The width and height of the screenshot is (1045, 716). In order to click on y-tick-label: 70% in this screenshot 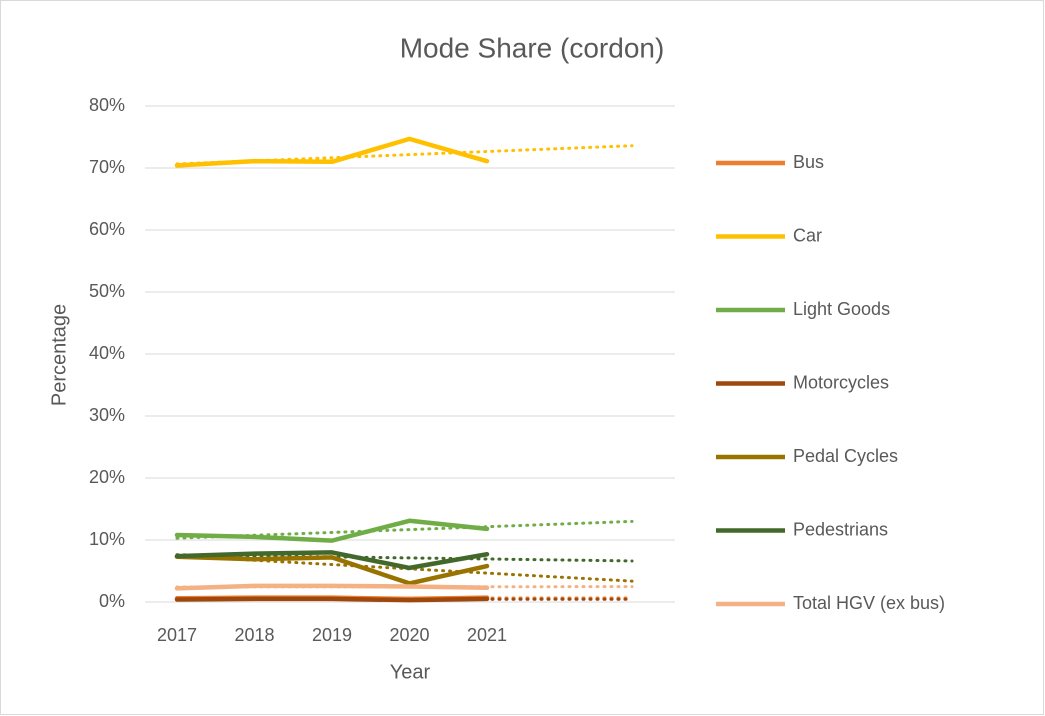, I will do `click(107, 167)`.